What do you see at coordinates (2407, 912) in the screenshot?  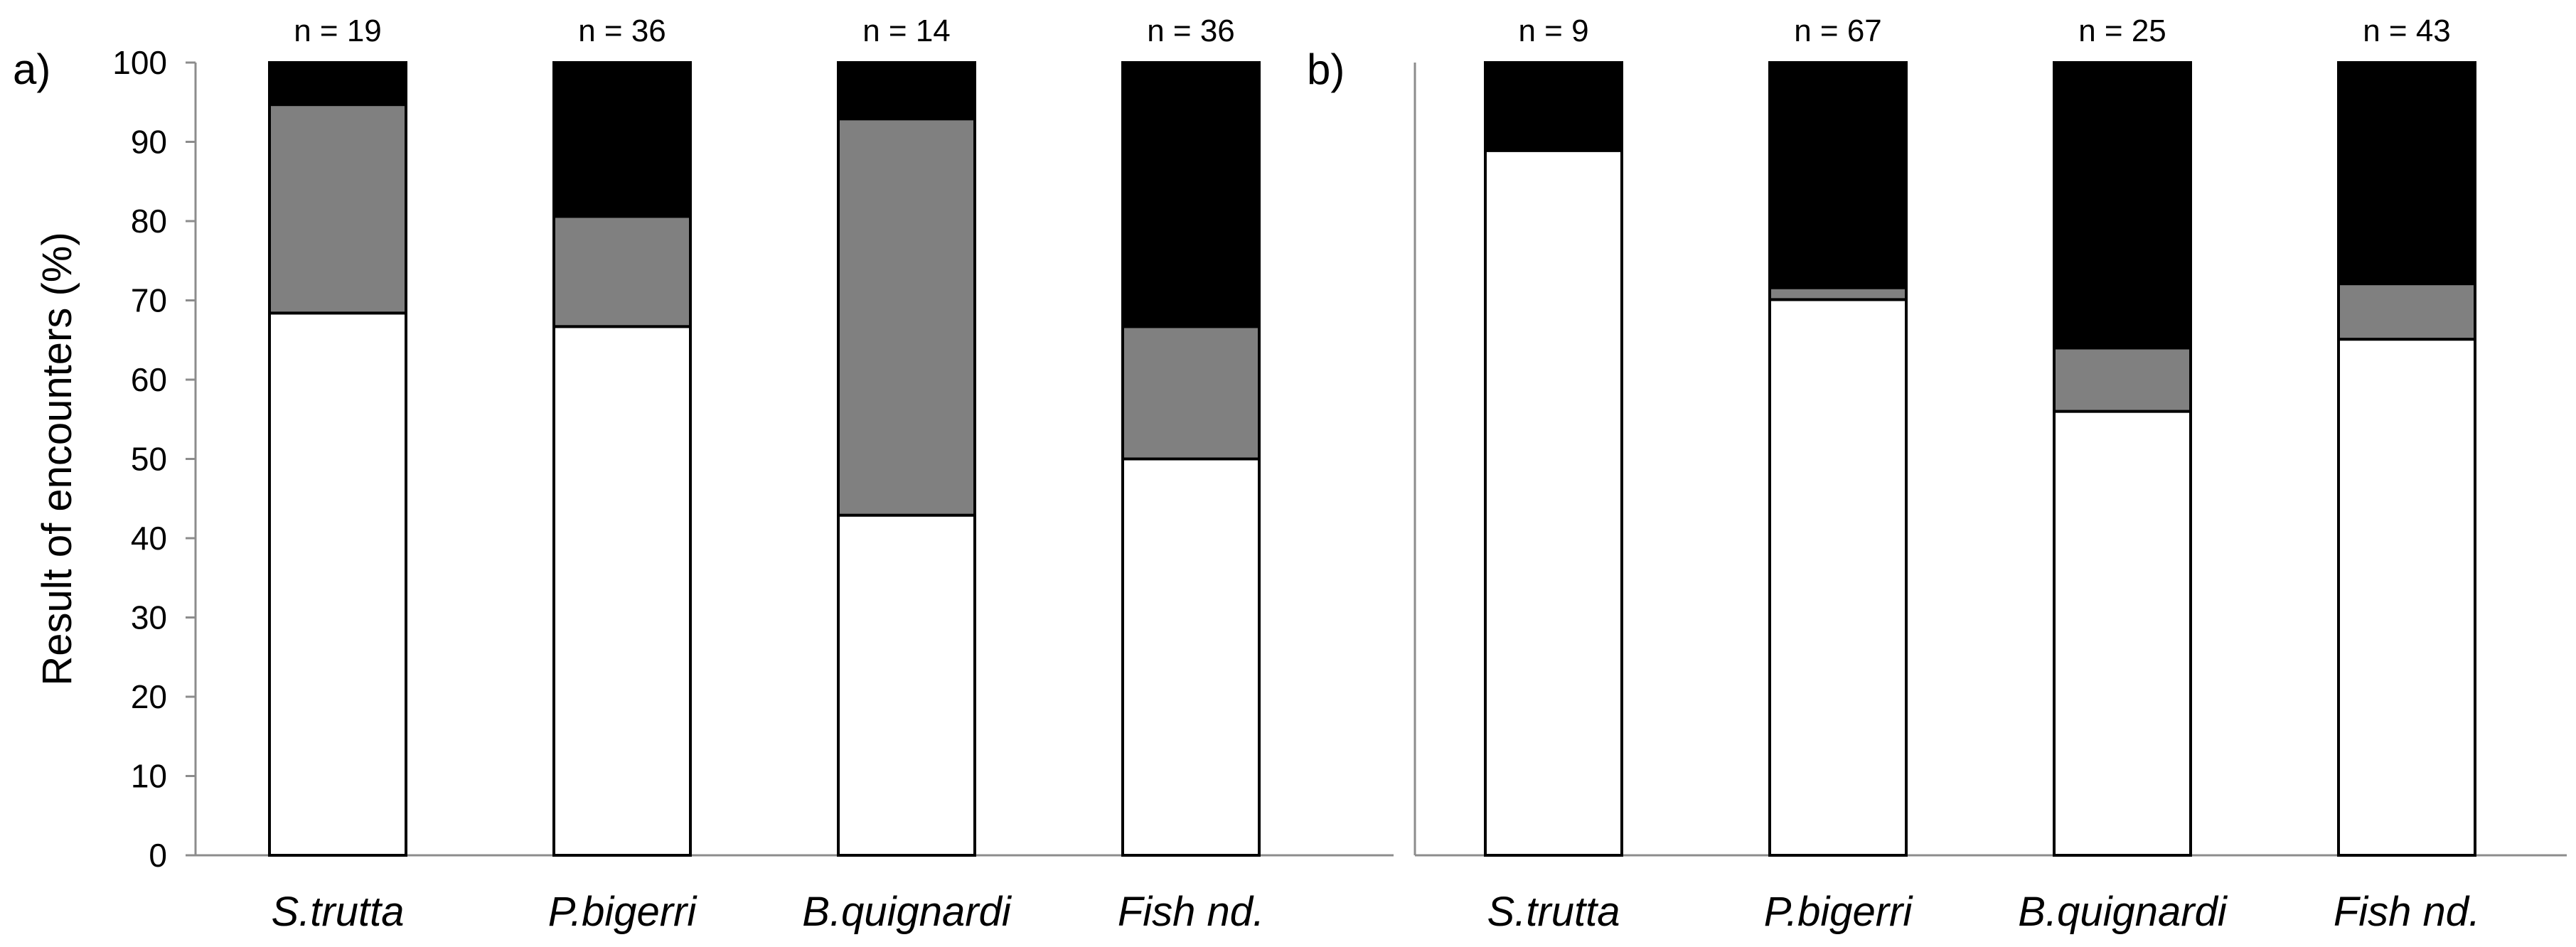 I see `panel-b-category-label: Fish nd.` at bounding box center [2407, 912].